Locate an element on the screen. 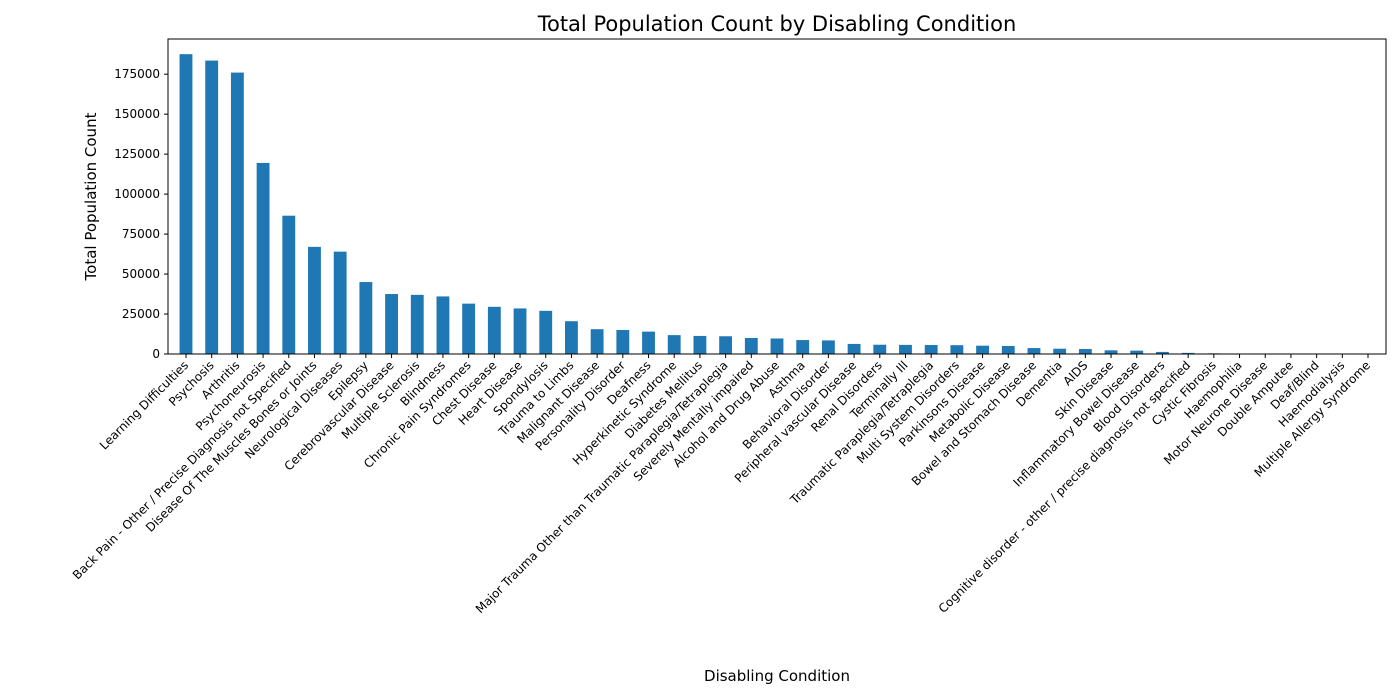 The height and width of the screenshot is (700, 1400). y-tick-label: 50000 is located at coordinates (141, 274).